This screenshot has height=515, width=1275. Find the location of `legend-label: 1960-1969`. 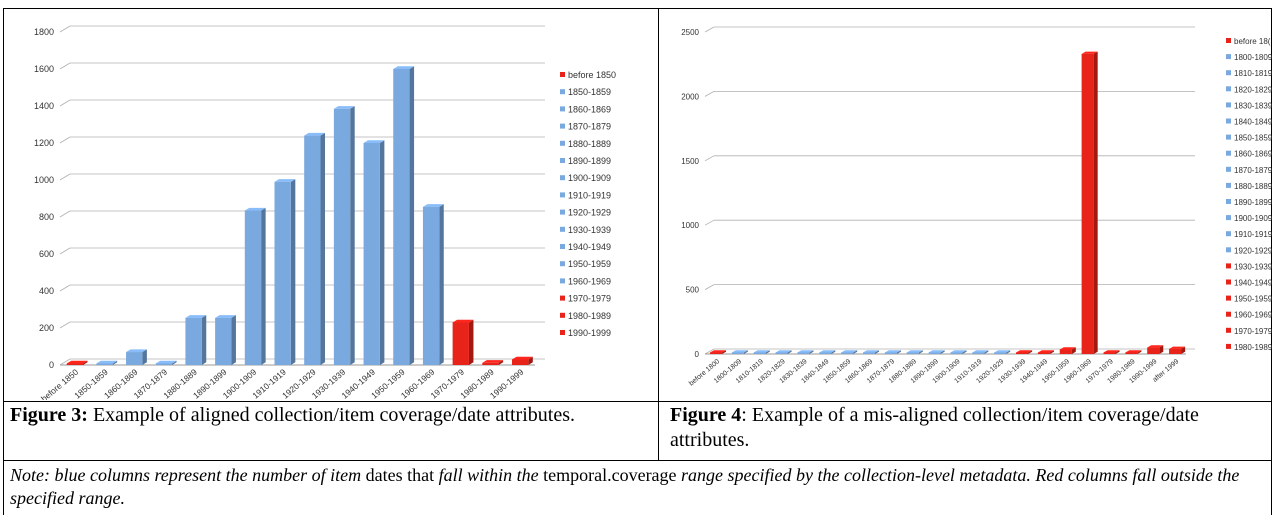

legend-label: 1960-1969 is located at coordinates (589, 281).